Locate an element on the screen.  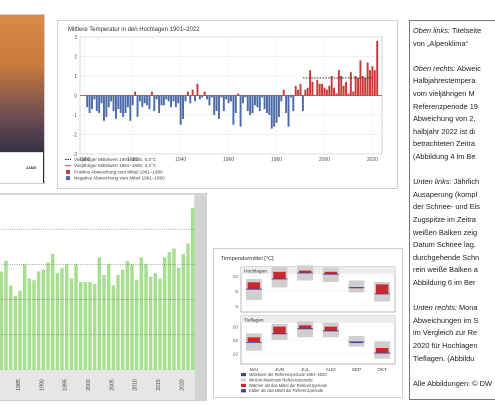
caption-text: Abweichung von 2, is located at coordinates (444, 118).